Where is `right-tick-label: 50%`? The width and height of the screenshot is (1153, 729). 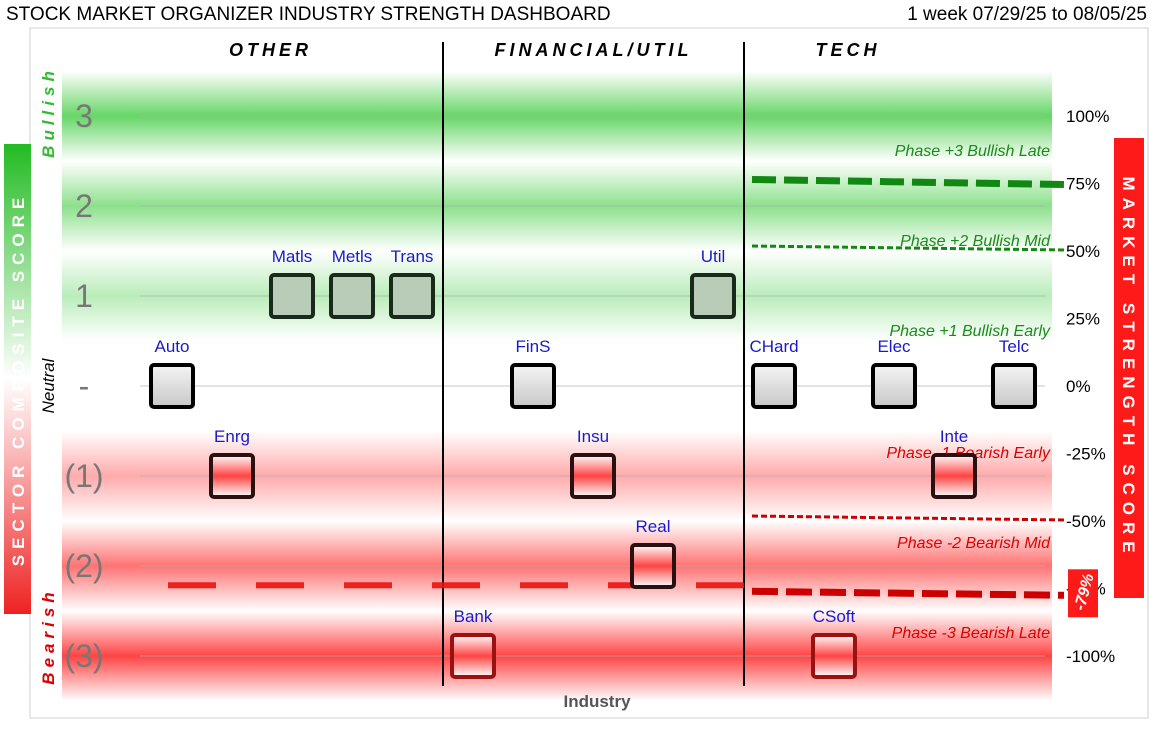 right-tick-label: 50% is located at coordinates (1083, 251).